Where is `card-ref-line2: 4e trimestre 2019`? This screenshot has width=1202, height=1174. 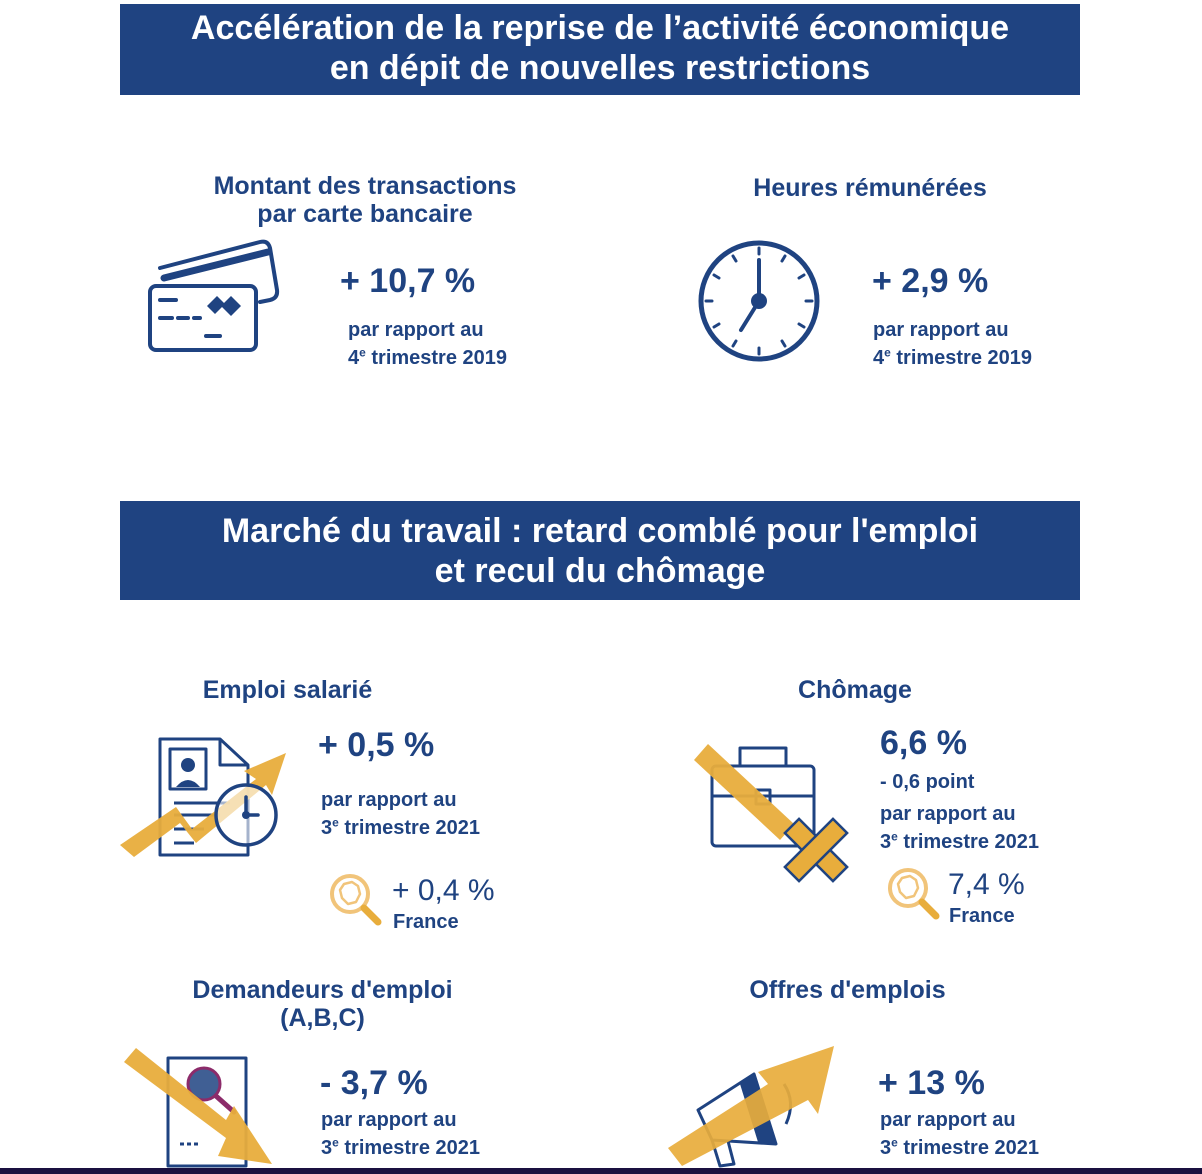 card-ref-line2: 4e trimestre 2019 is located at coordinates (427, 358).